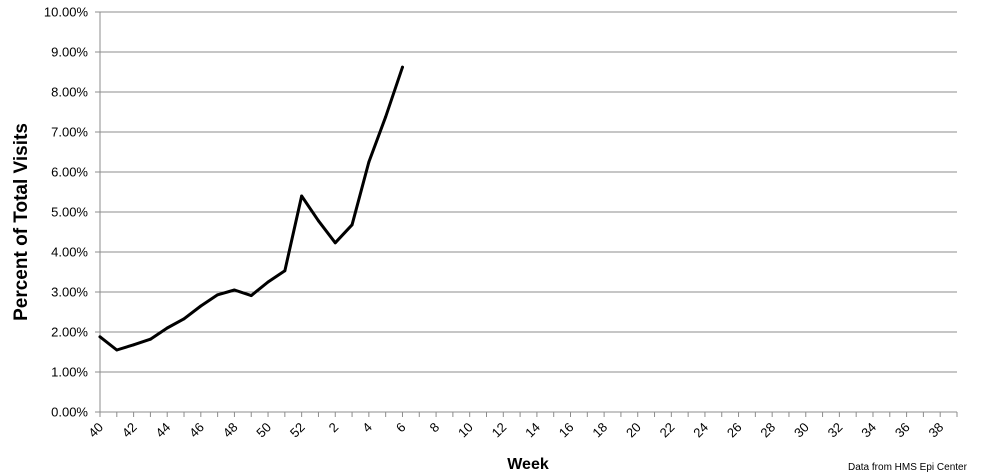  Describe the element at coordinates (566, 430) in the screenshot. I see `x-tick-label: 16` at that location.